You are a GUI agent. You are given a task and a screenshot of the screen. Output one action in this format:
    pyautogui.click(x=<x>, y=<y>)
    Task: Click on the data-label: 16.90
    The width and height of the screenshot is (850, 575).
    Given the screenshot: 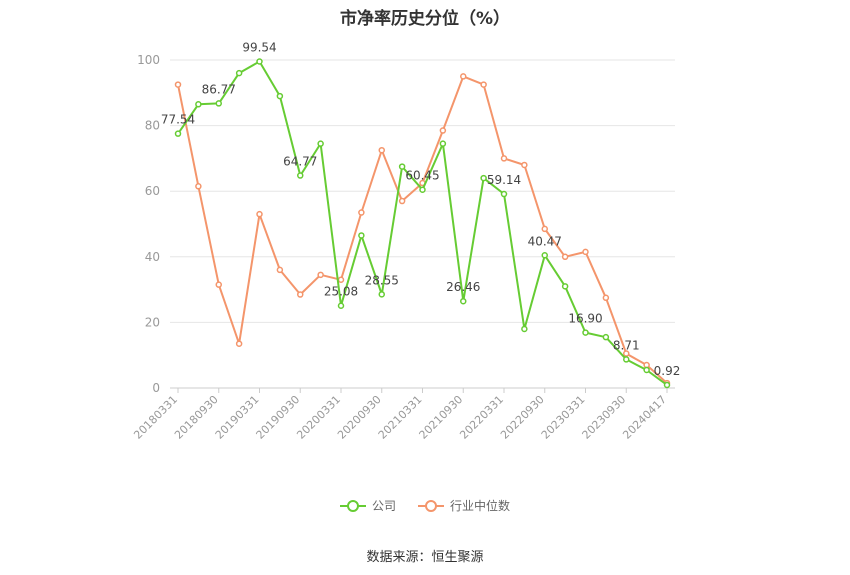 What is the action you would take?
    pyautogui.click(x=585, y=319)
    